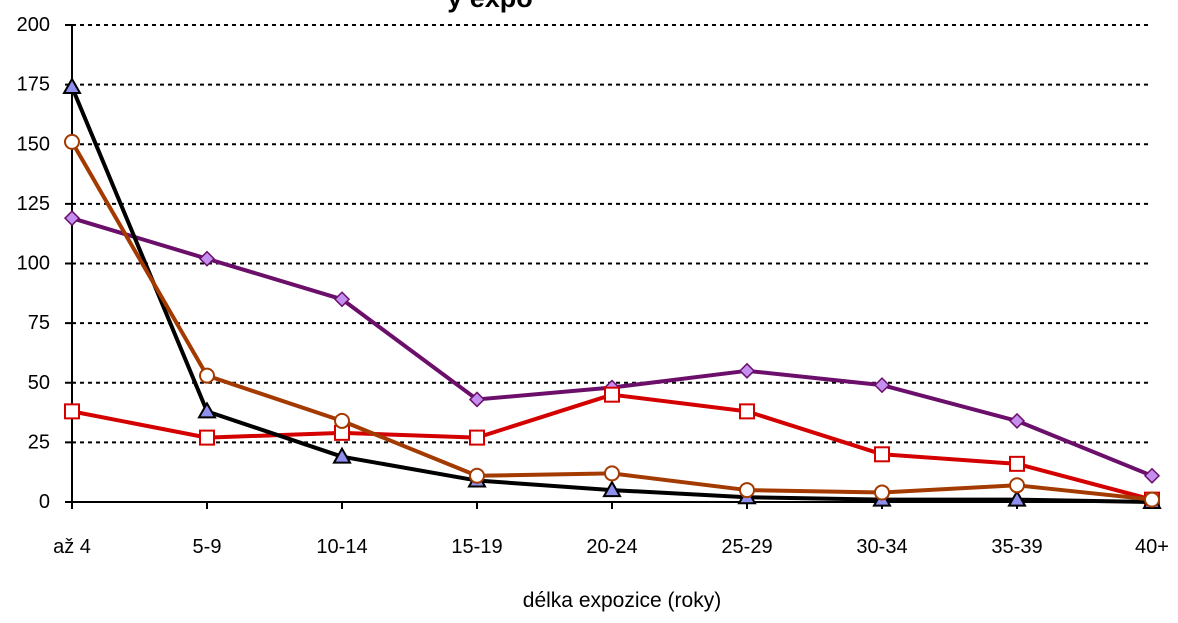 Image resolution: width=1178 pixels, height=623 pixels. Describe the element at coordinates (39, 442) in the screenshot. I see `y-tick-label: 25` at that location.